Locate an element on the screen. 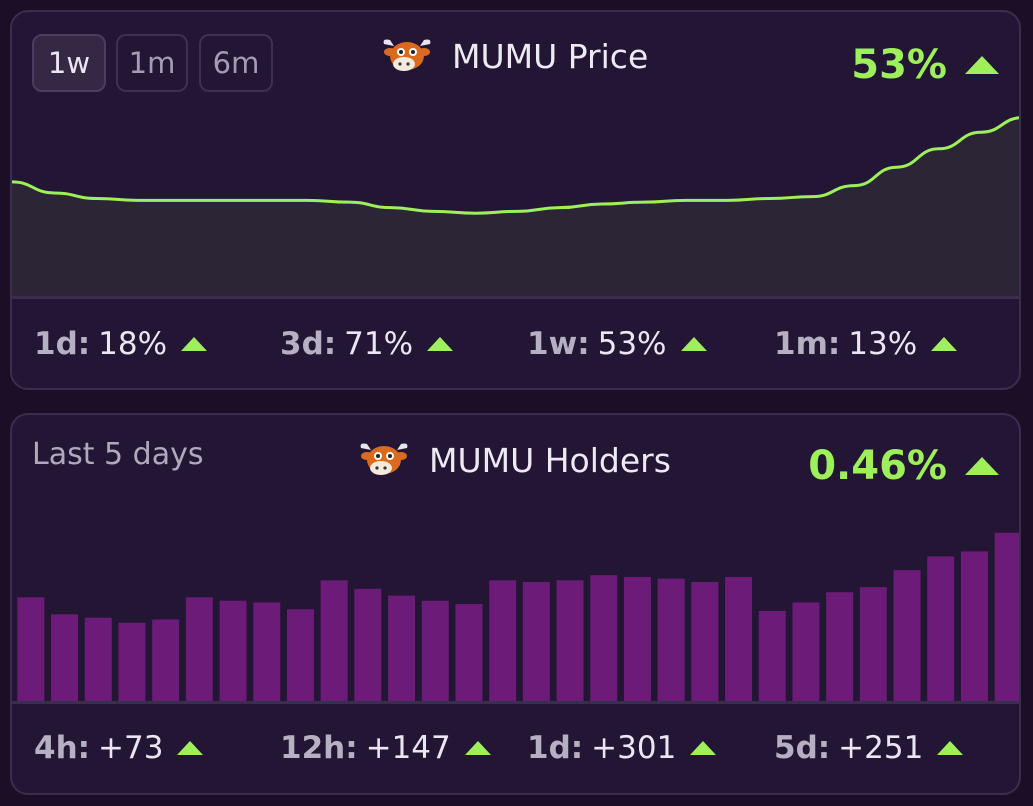 This screenshot has height=806, width=1033. price-stat-1m-value: 13% is located at coordinates (883, 344).